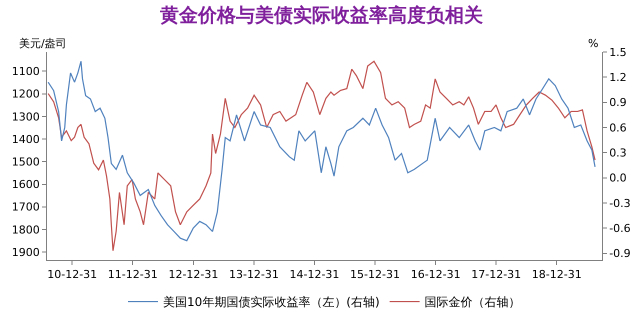  Describe the element at coordinates (618, 103) in the screenshot. I see `y2-tick-label: 0.9` at that location.